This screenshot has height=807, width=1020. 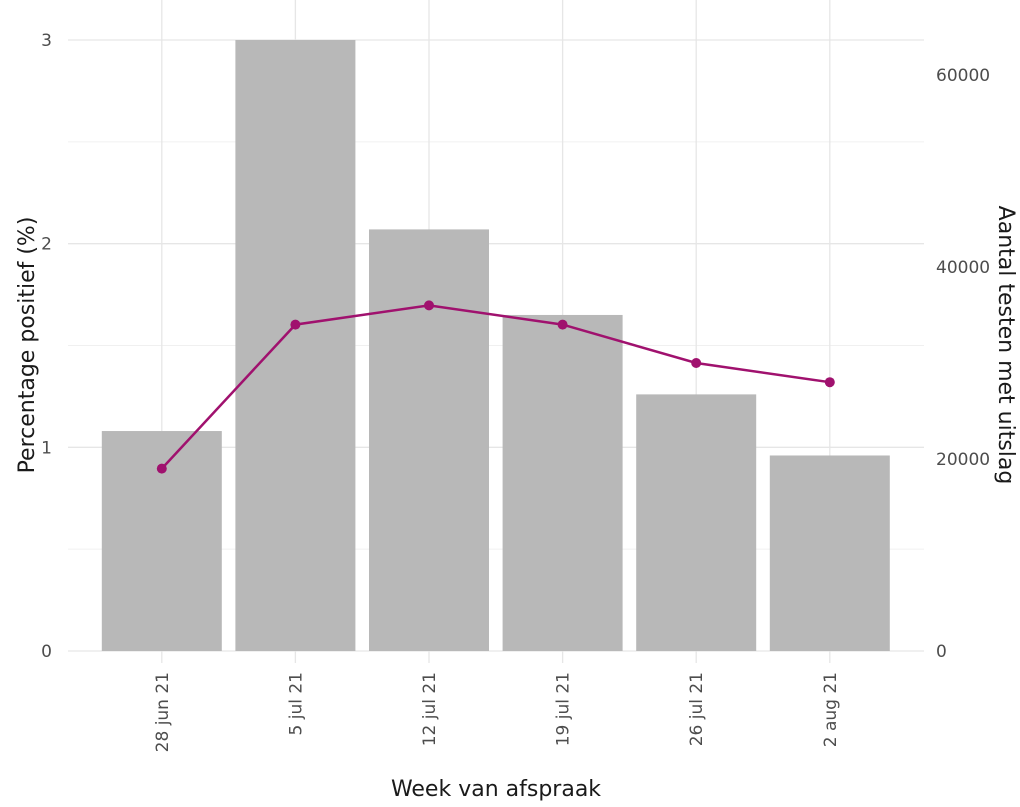 I want to click on x-axis-title: Week van afspraak, so click(x=496, y=789).